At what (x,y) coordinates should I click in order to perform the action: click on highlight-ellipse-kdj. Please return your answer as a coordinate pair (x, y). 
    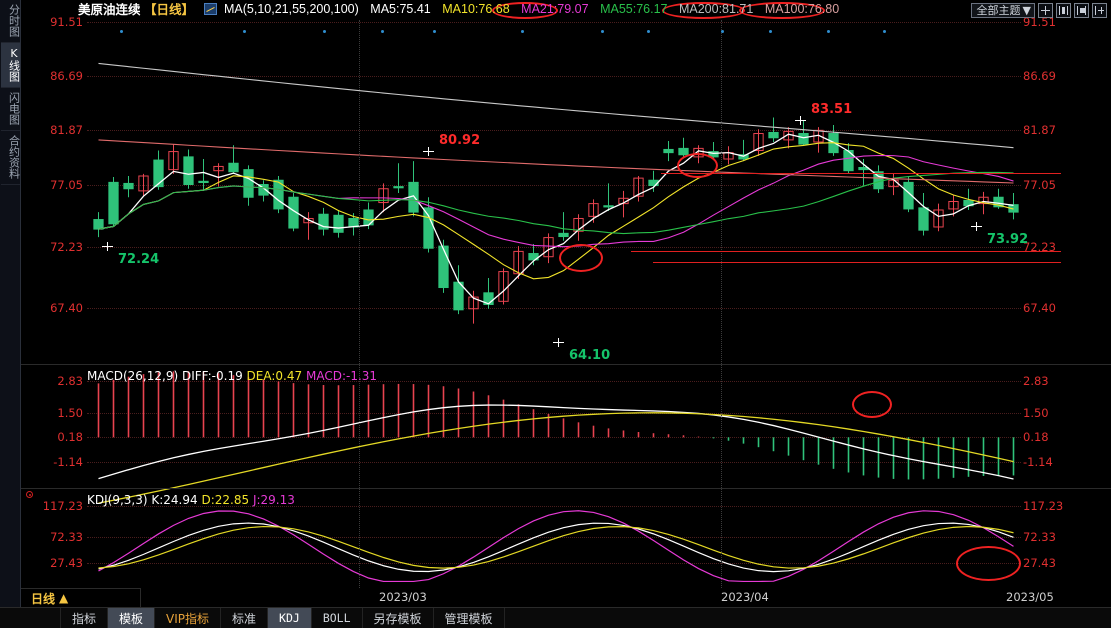
    Looking at the image, I should click on (988, 563).